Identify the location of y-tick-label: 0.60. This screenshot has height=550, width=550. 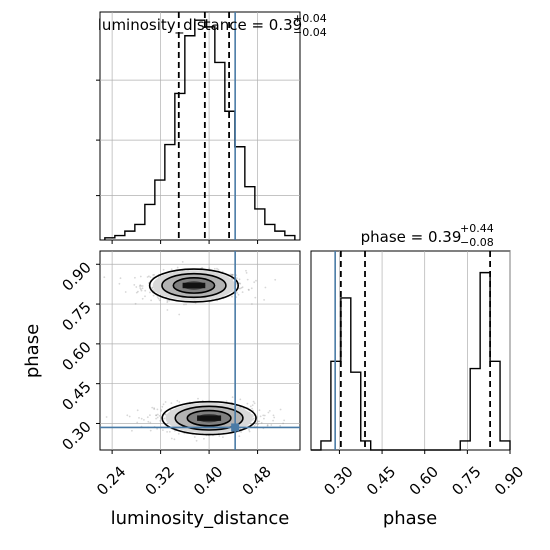
(76, 356).